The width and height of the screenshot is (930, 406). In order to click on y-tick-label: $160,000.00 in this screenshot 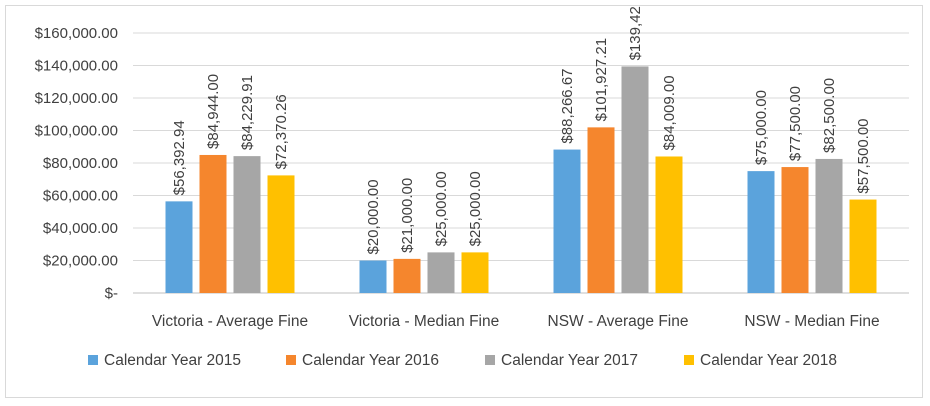, I will do `click(76, 33)`.